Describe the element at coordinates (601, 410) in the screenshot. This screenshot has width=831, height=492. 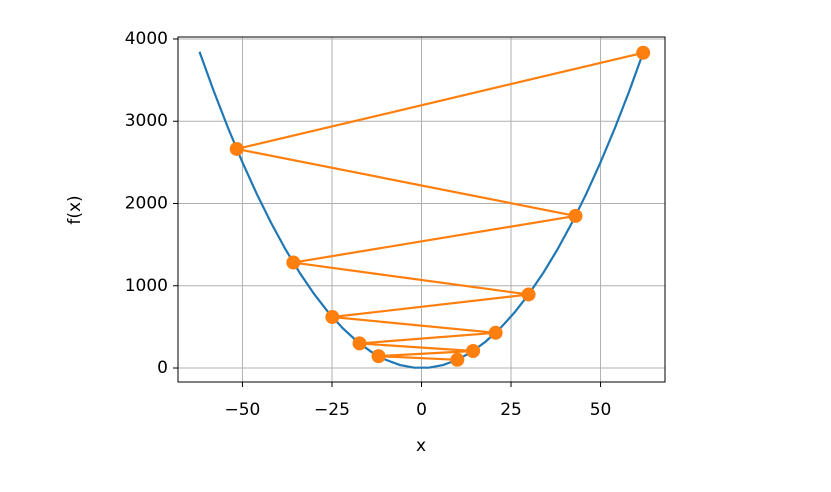
I see `x-tick-label: 50` at that location.